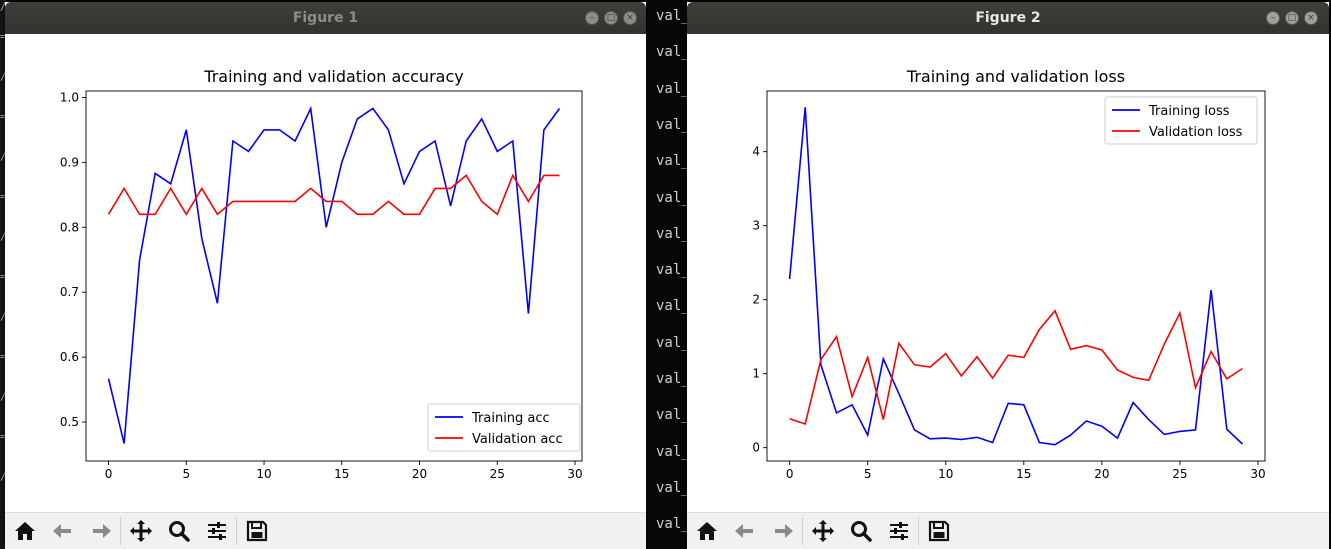  What do you see at coordinates (69, 422) in the screenshot?
I see `y-tick-label: 0.5` at bounding box center [69, 422].